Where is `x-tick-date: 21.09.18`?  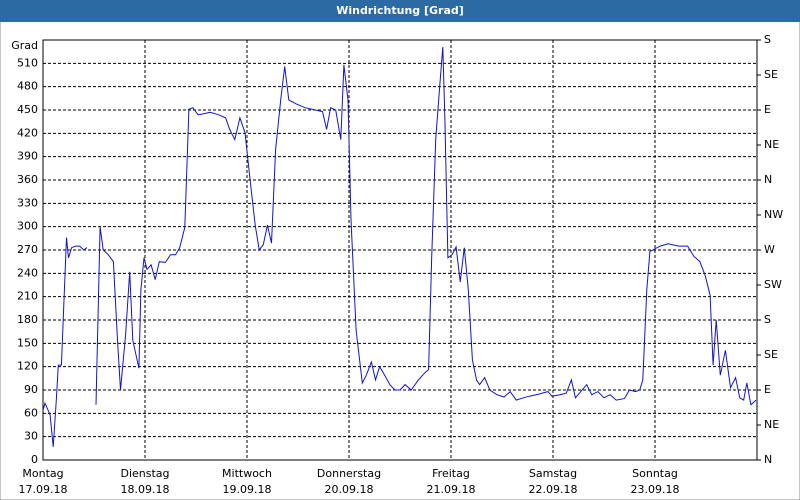 x-tick-date: 21.09.18 is located at coordinates (451, 489).